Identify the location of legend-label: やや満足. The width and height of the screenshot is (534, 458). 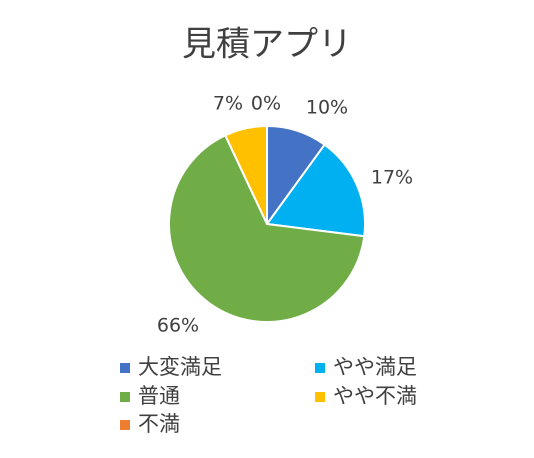
(375, 367).